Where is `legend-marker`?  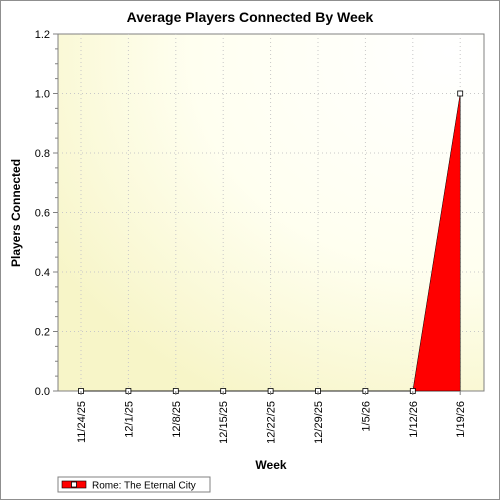
legend-marker is located at coordinates (74, 484).